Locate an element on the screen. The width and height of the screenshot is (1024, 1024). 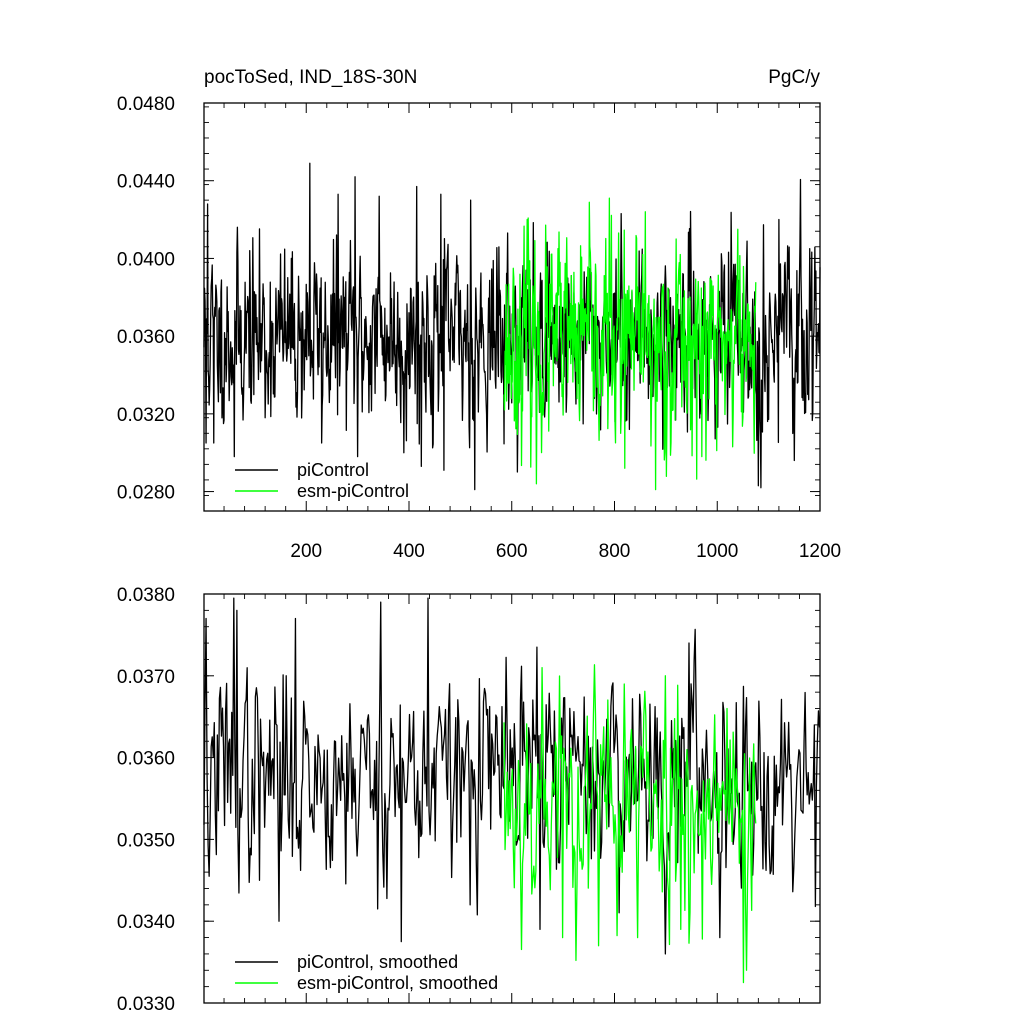
series-line-esm-picontrol-smoothed is located at coordinates (630, 824).